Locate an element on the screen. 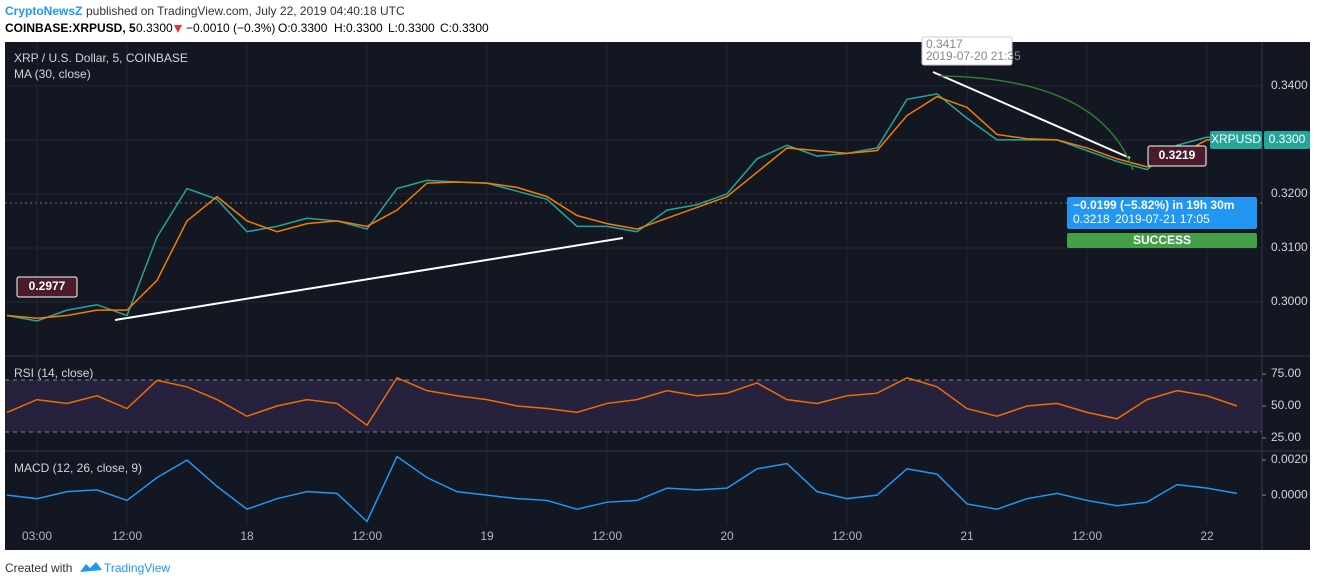  down-icon is located at coordinates (178, 29).